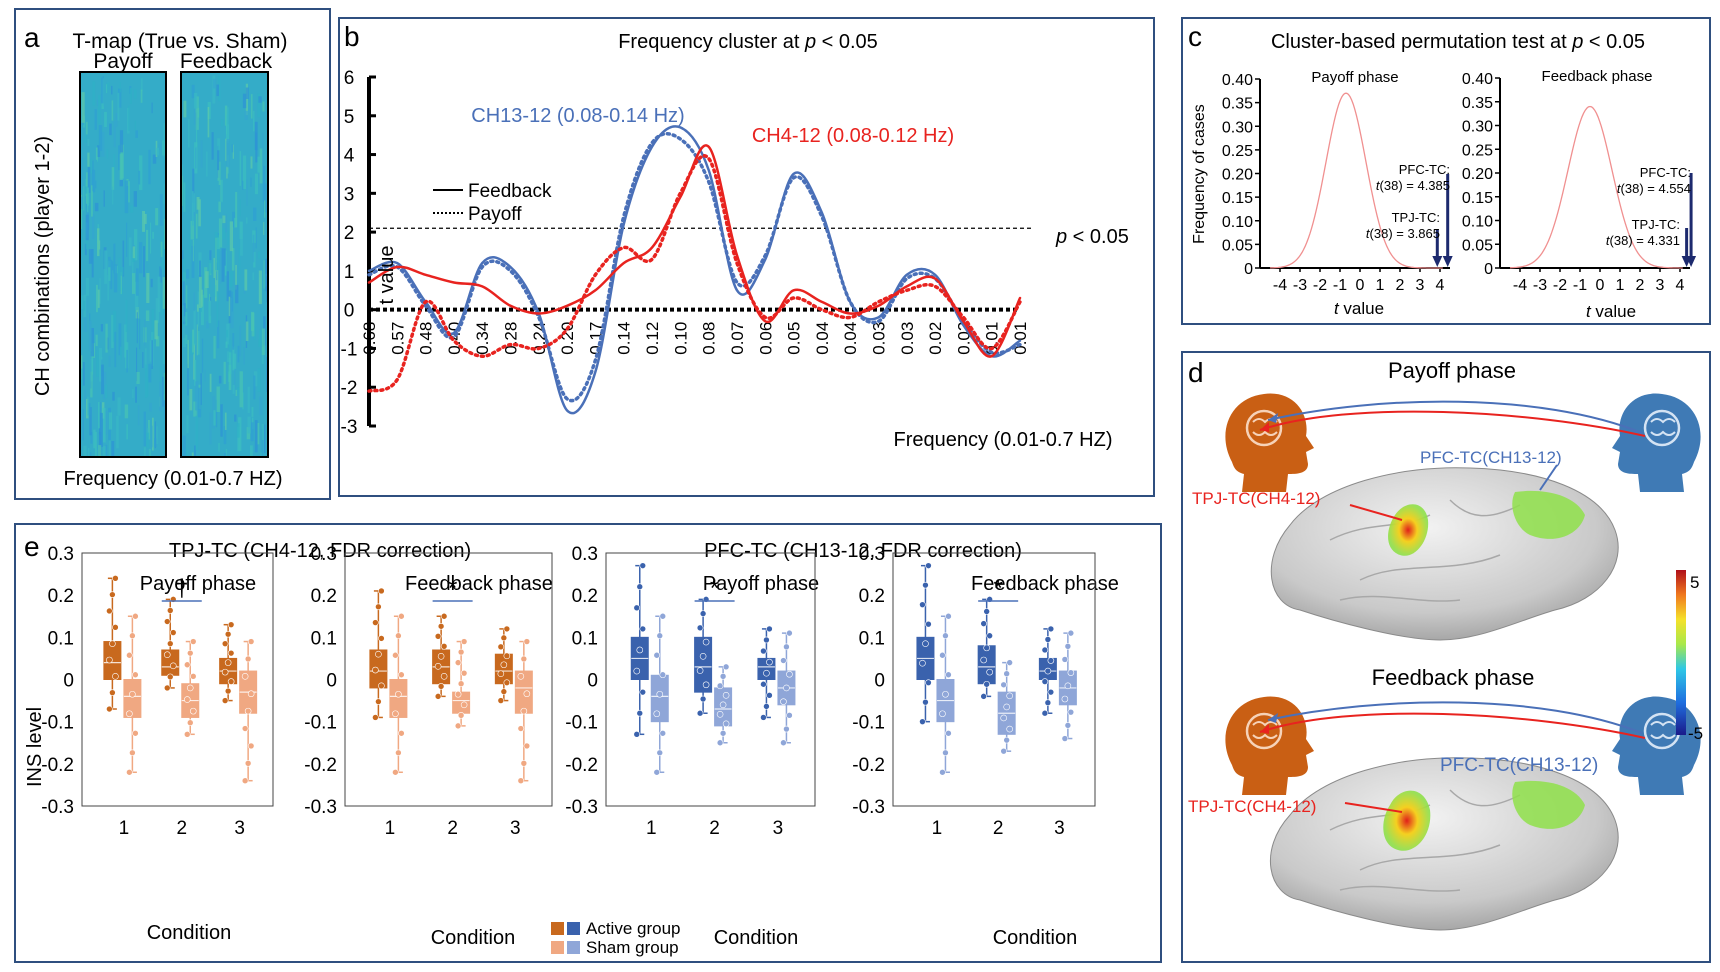  What do you see at coordinates (32, 546) in the screenshot?
I see `panel-e-letter: e` at bounding box center [32, 546].